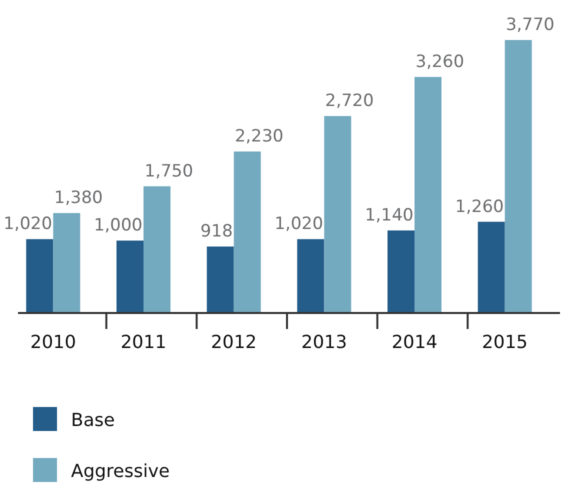 Image resolution: width=564 pixels, height=487 pixels. I want to click on data-label: 3,260, so click(440, 62).